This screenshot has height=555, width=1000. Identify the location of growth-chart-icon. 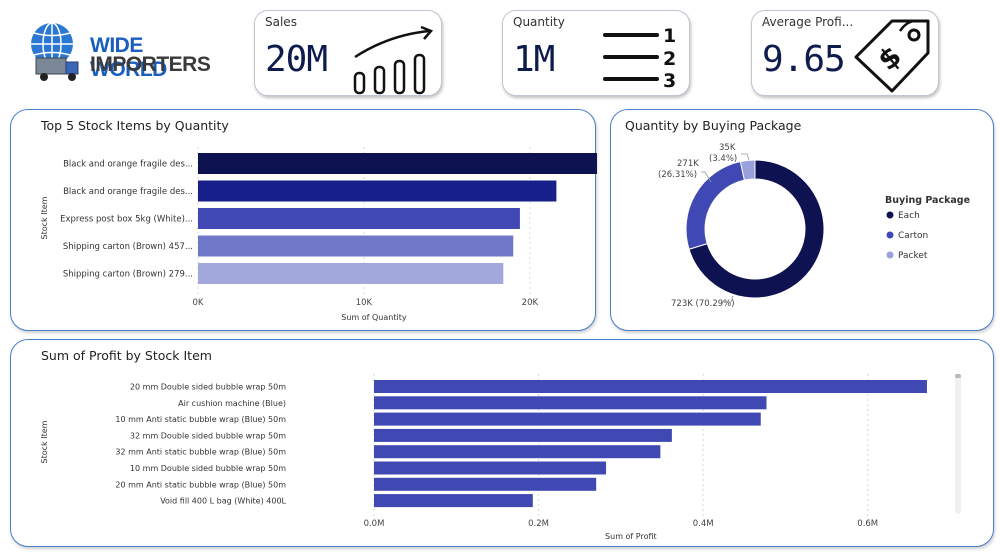
(393, 60).